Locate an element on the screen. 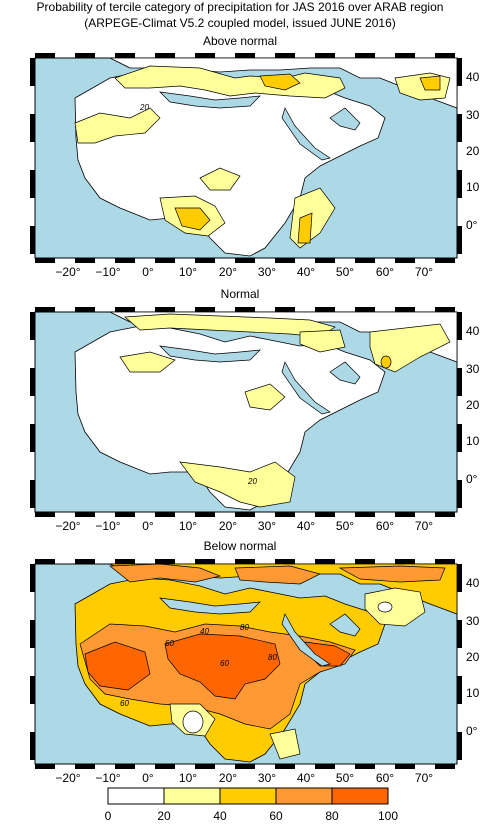 Image resolution: width=480 pixels, height=824 pixels. contour-label-below-6: 60 is located at coordinates (124, 703).